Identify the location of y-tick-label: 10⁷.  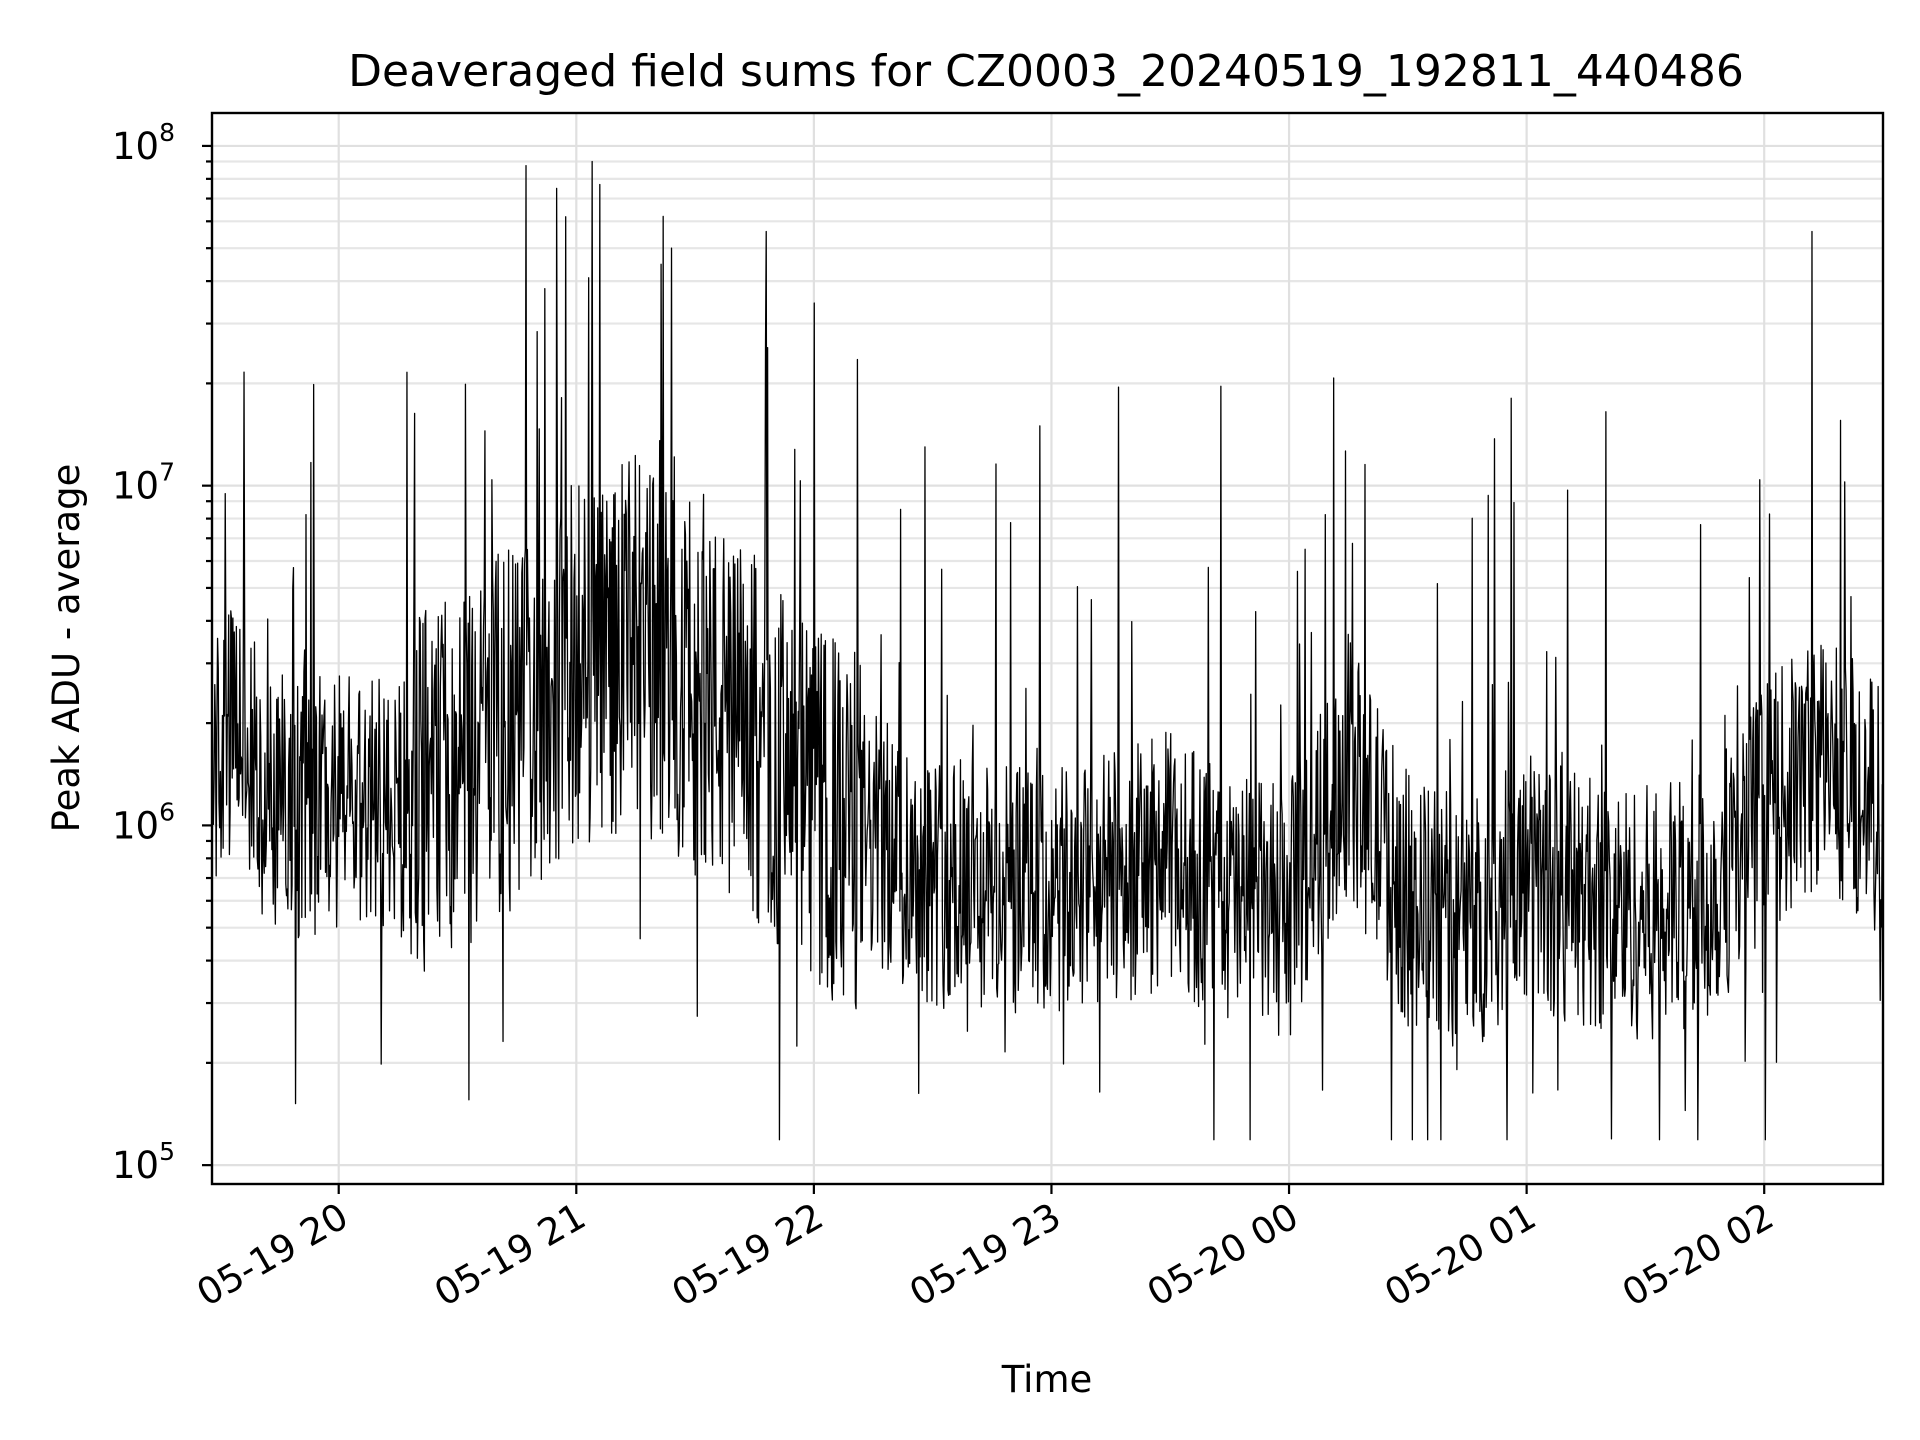
(143, 483).